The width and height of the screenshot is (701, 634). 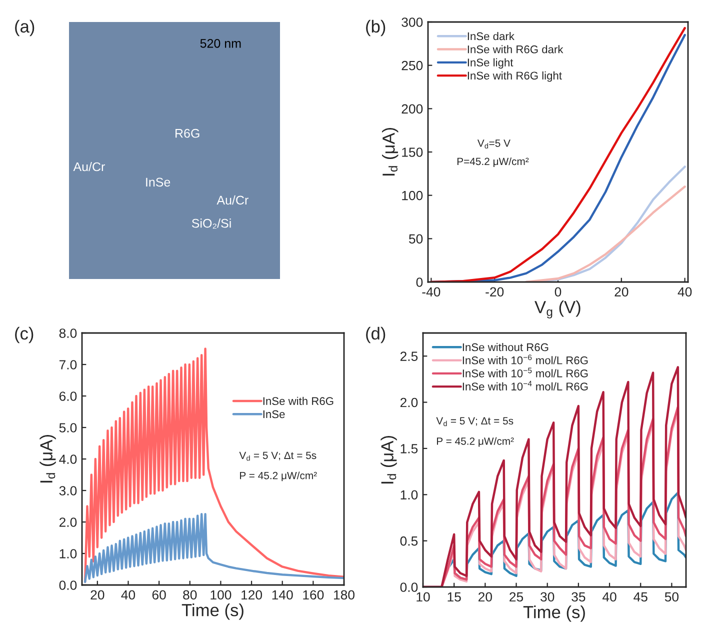 I want to click on legend-label: InSe with R6G, so click(x=298, y=401).